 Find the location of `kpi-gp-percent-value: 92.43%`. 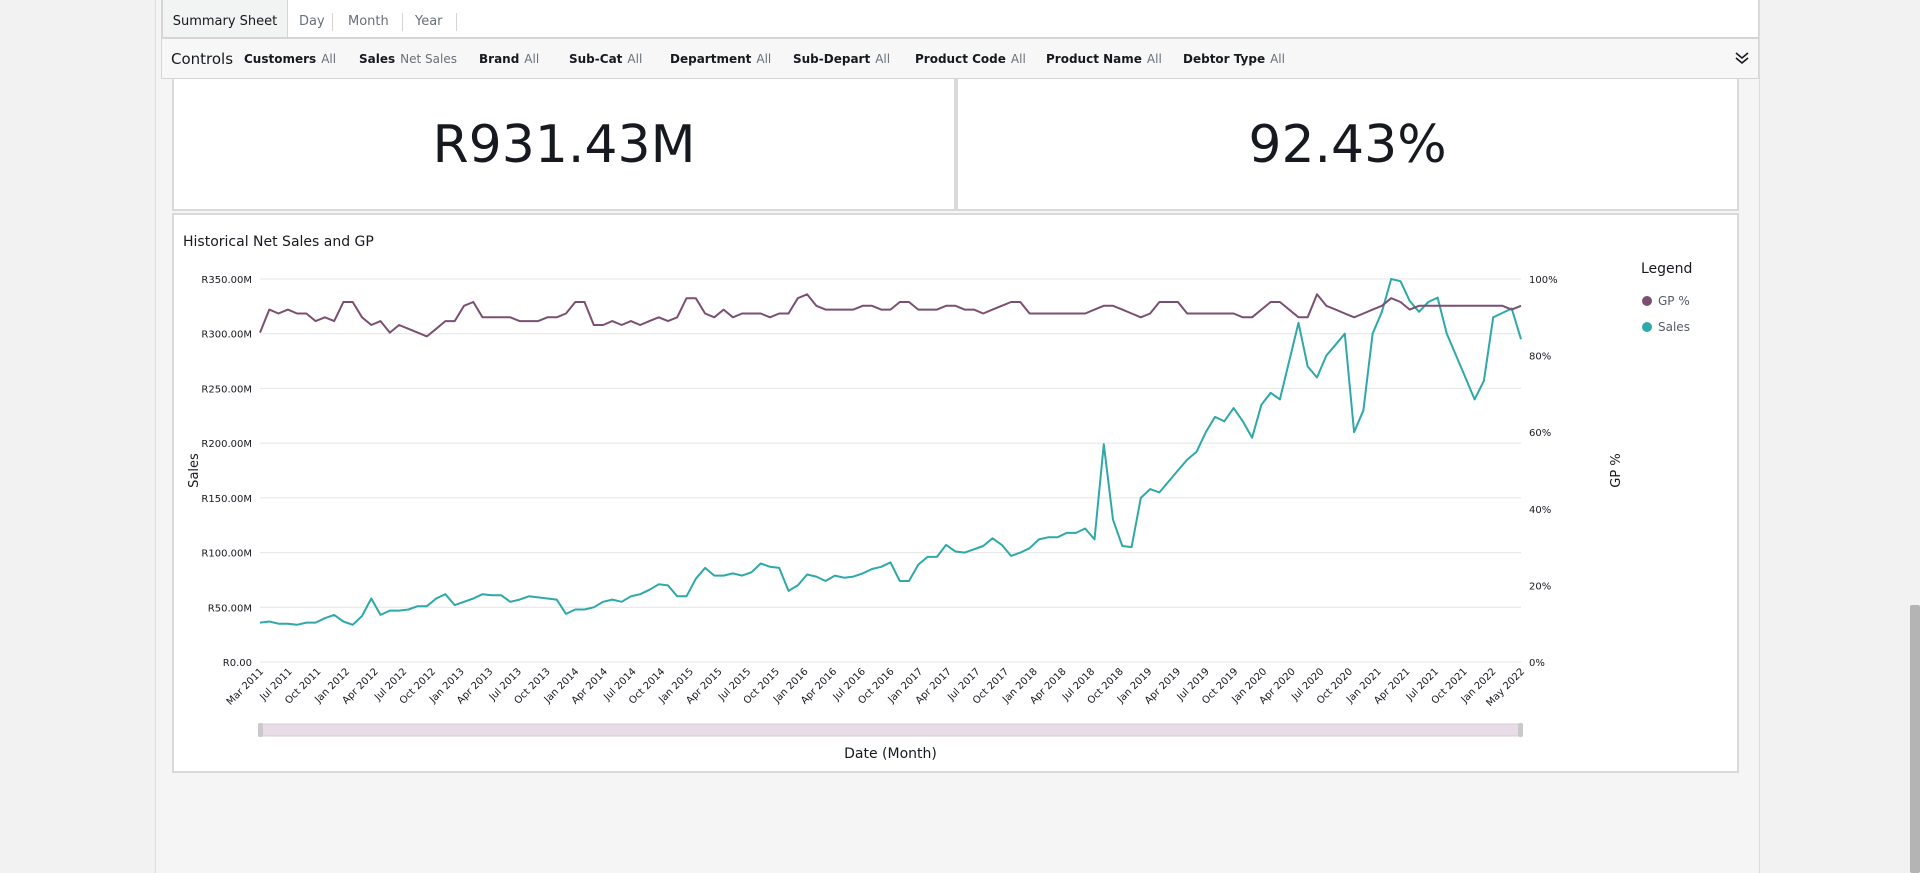

kpi-gp-percent-value: 92.43% is located at coordinates (1347, 145).